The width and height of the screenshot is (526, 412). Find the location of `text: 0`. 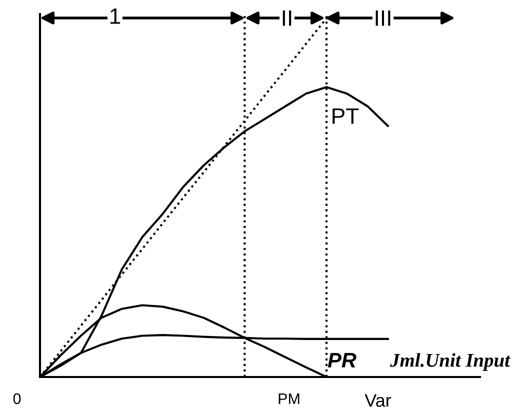

text: 0 is located at coordinates (17, 398).